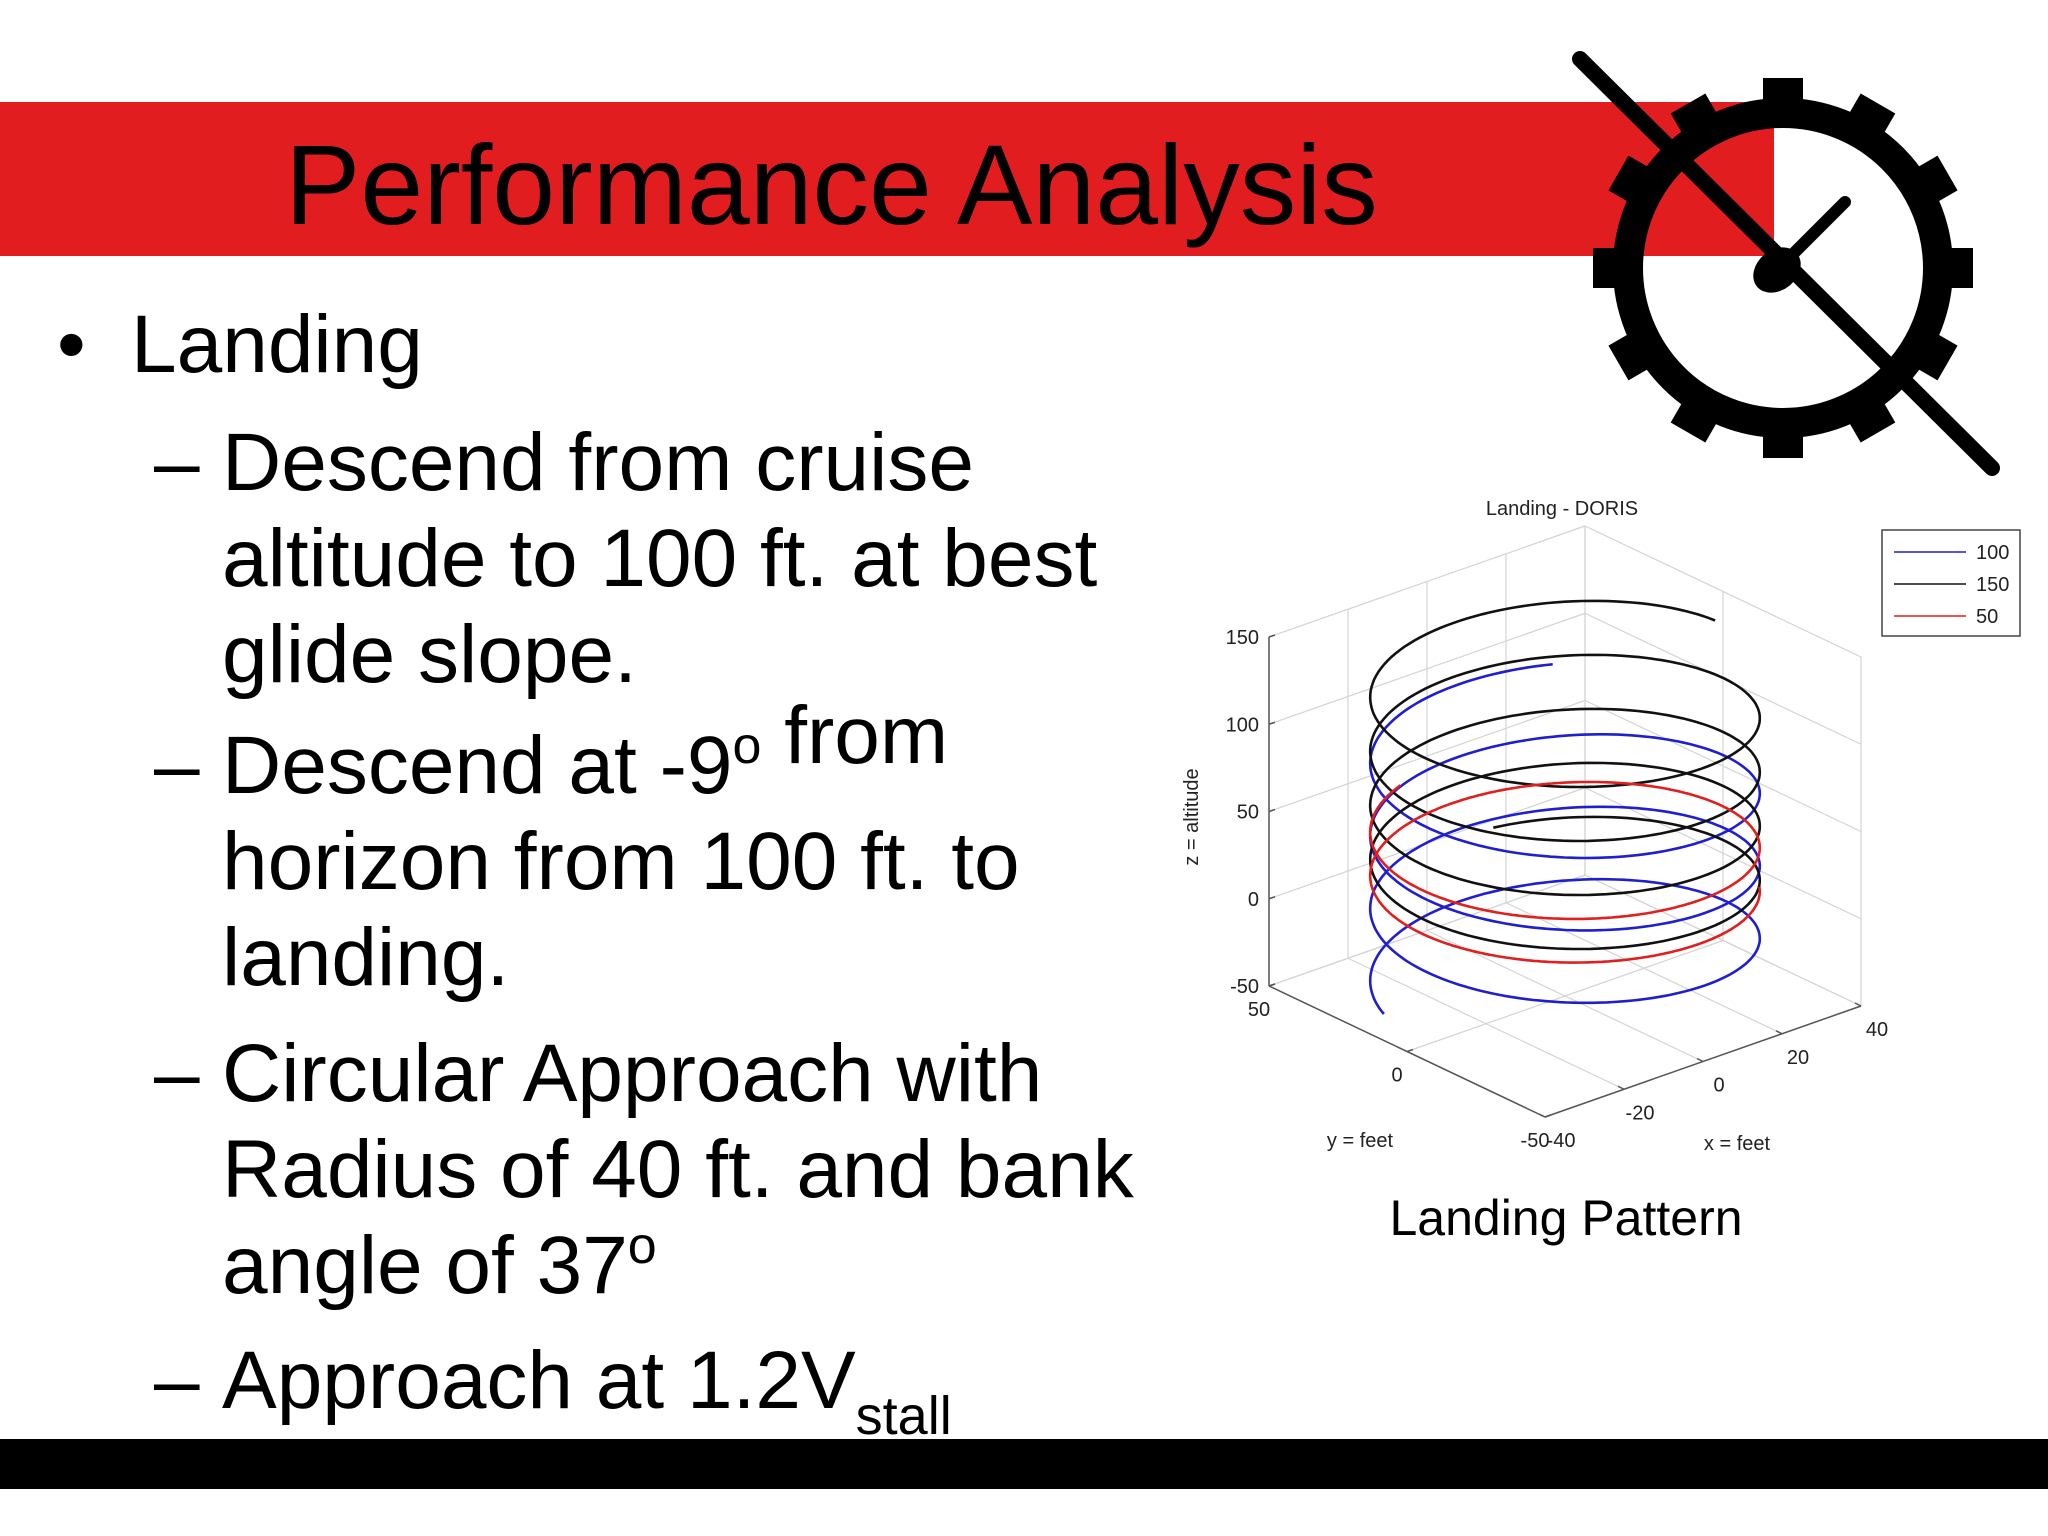 This screenshot has width=2048, height=1536. What do you see at coordinates (831, 185) in the screenshot?
I see `slide-title: Performance Analysis` at bounding box center [831, 185].